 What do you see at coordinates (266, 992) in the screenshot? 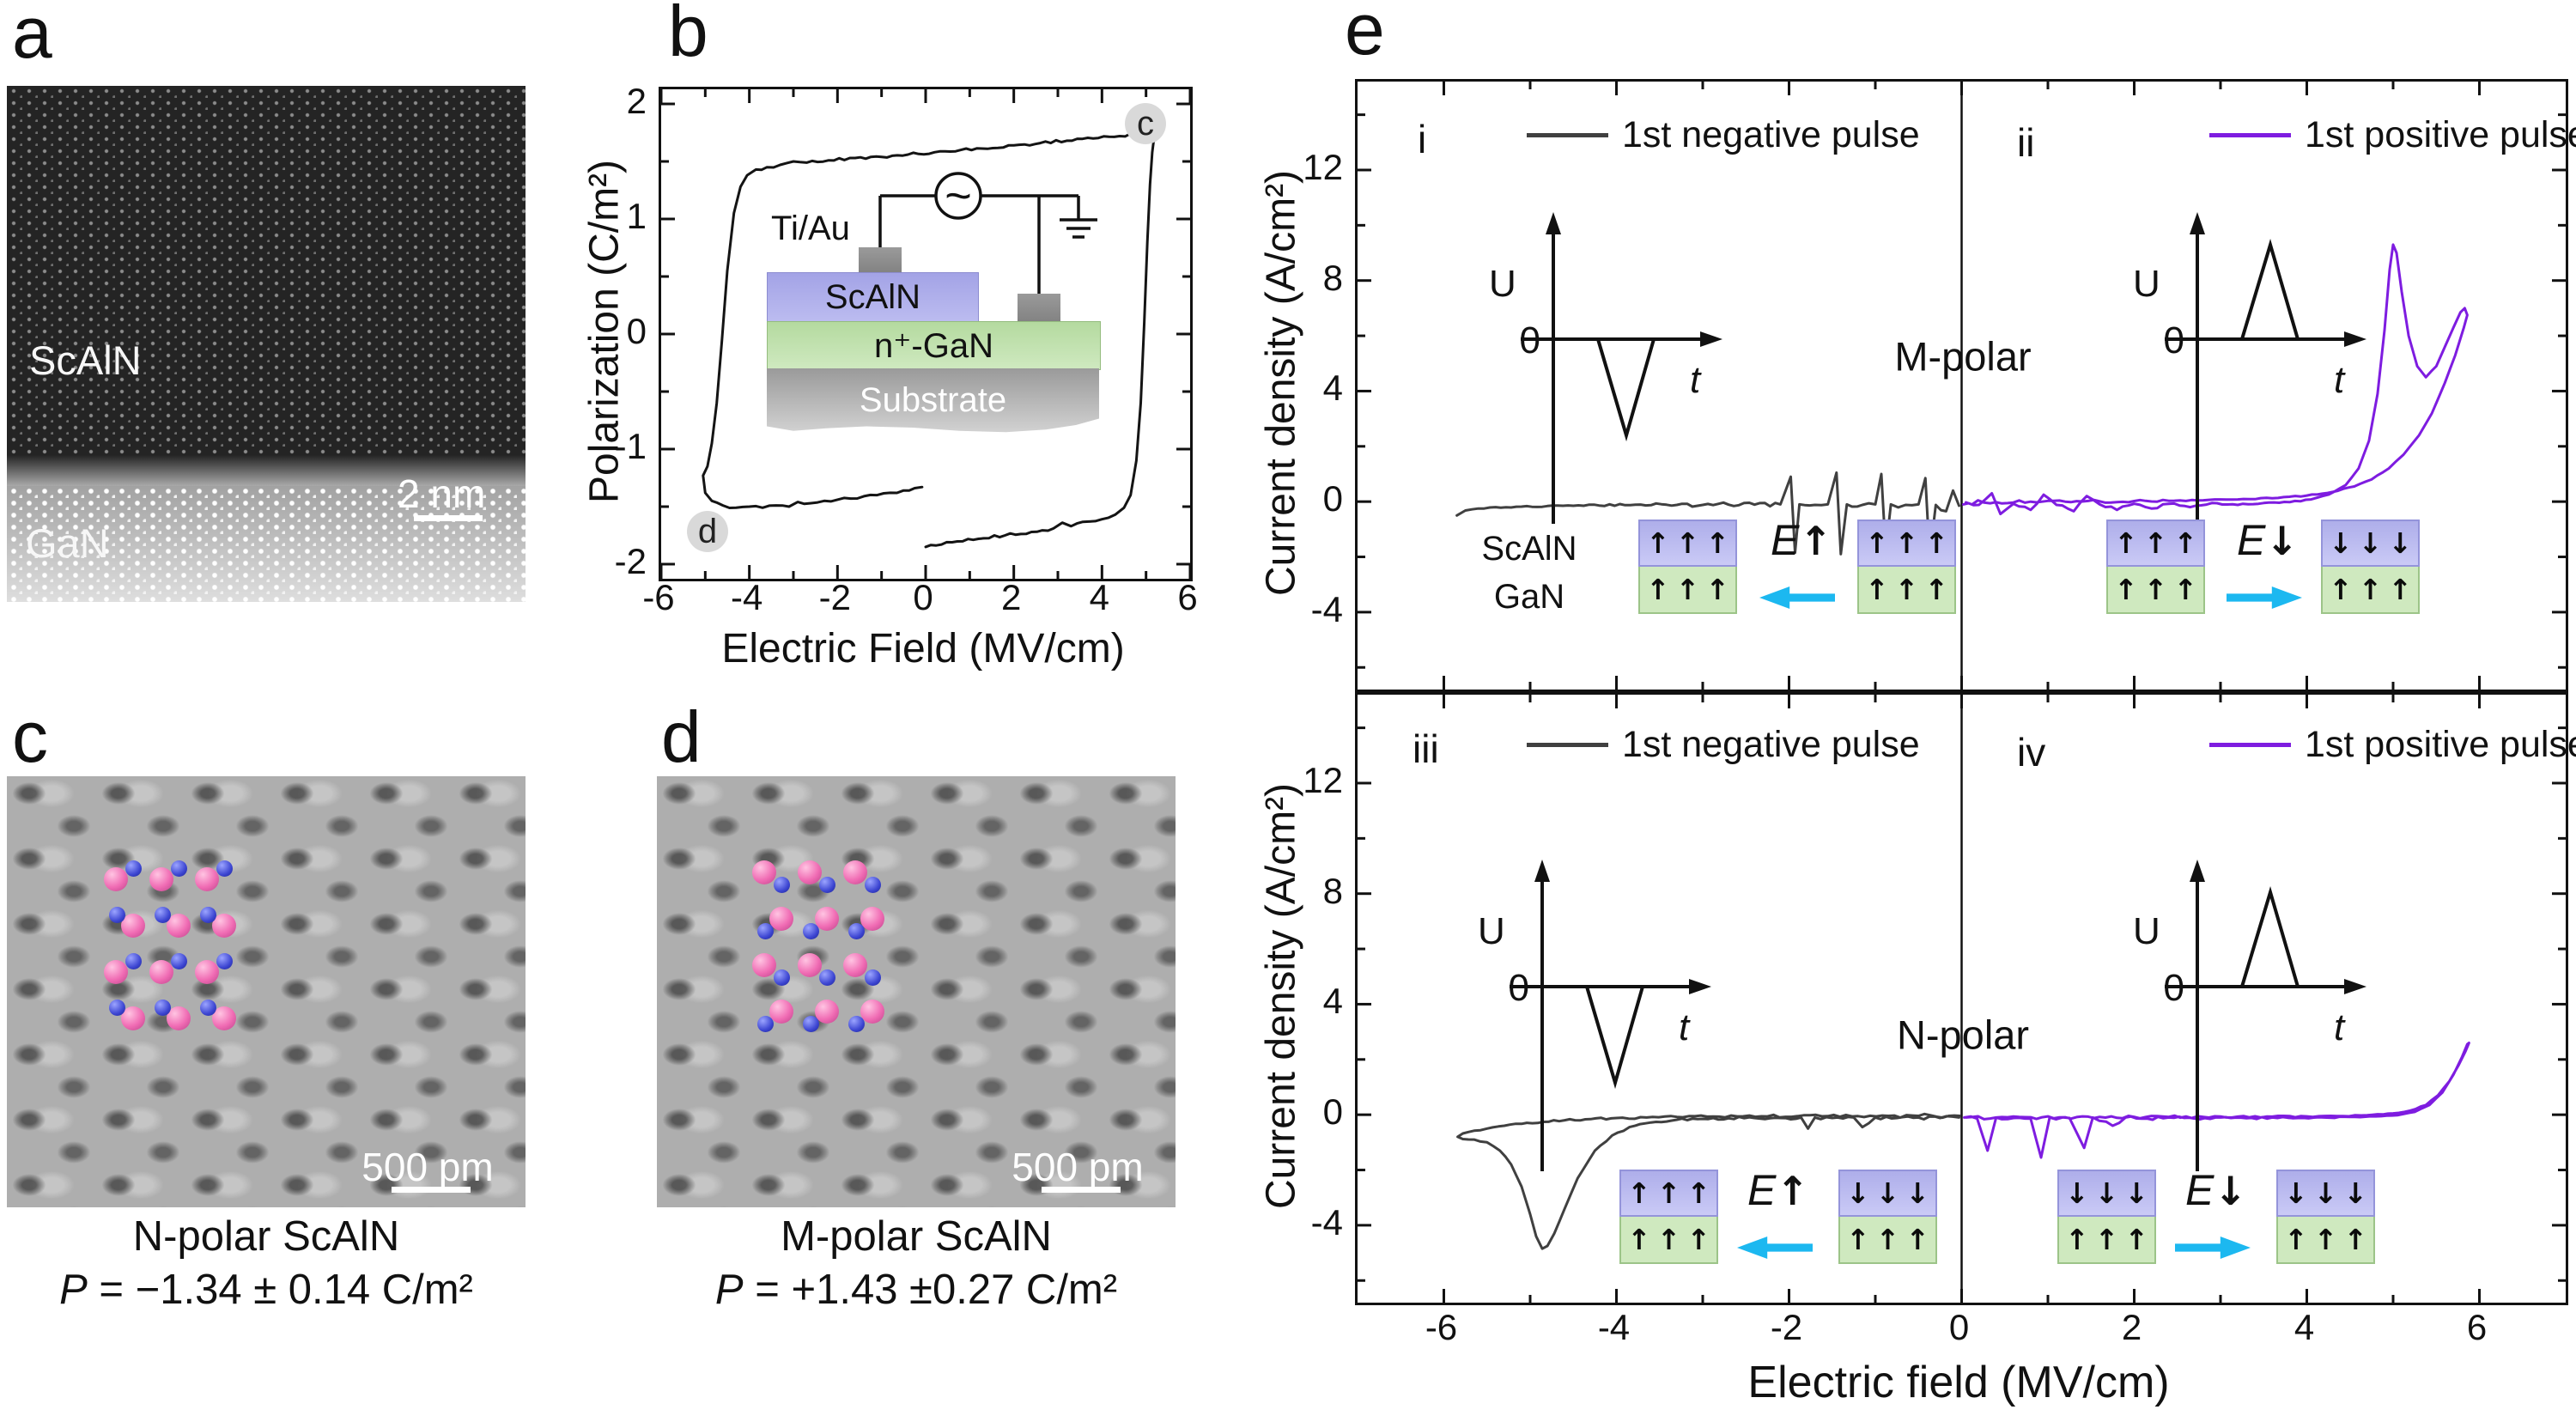
I see `haadf-image-n-polar: 500 pm` at bounding box center [266, 992].